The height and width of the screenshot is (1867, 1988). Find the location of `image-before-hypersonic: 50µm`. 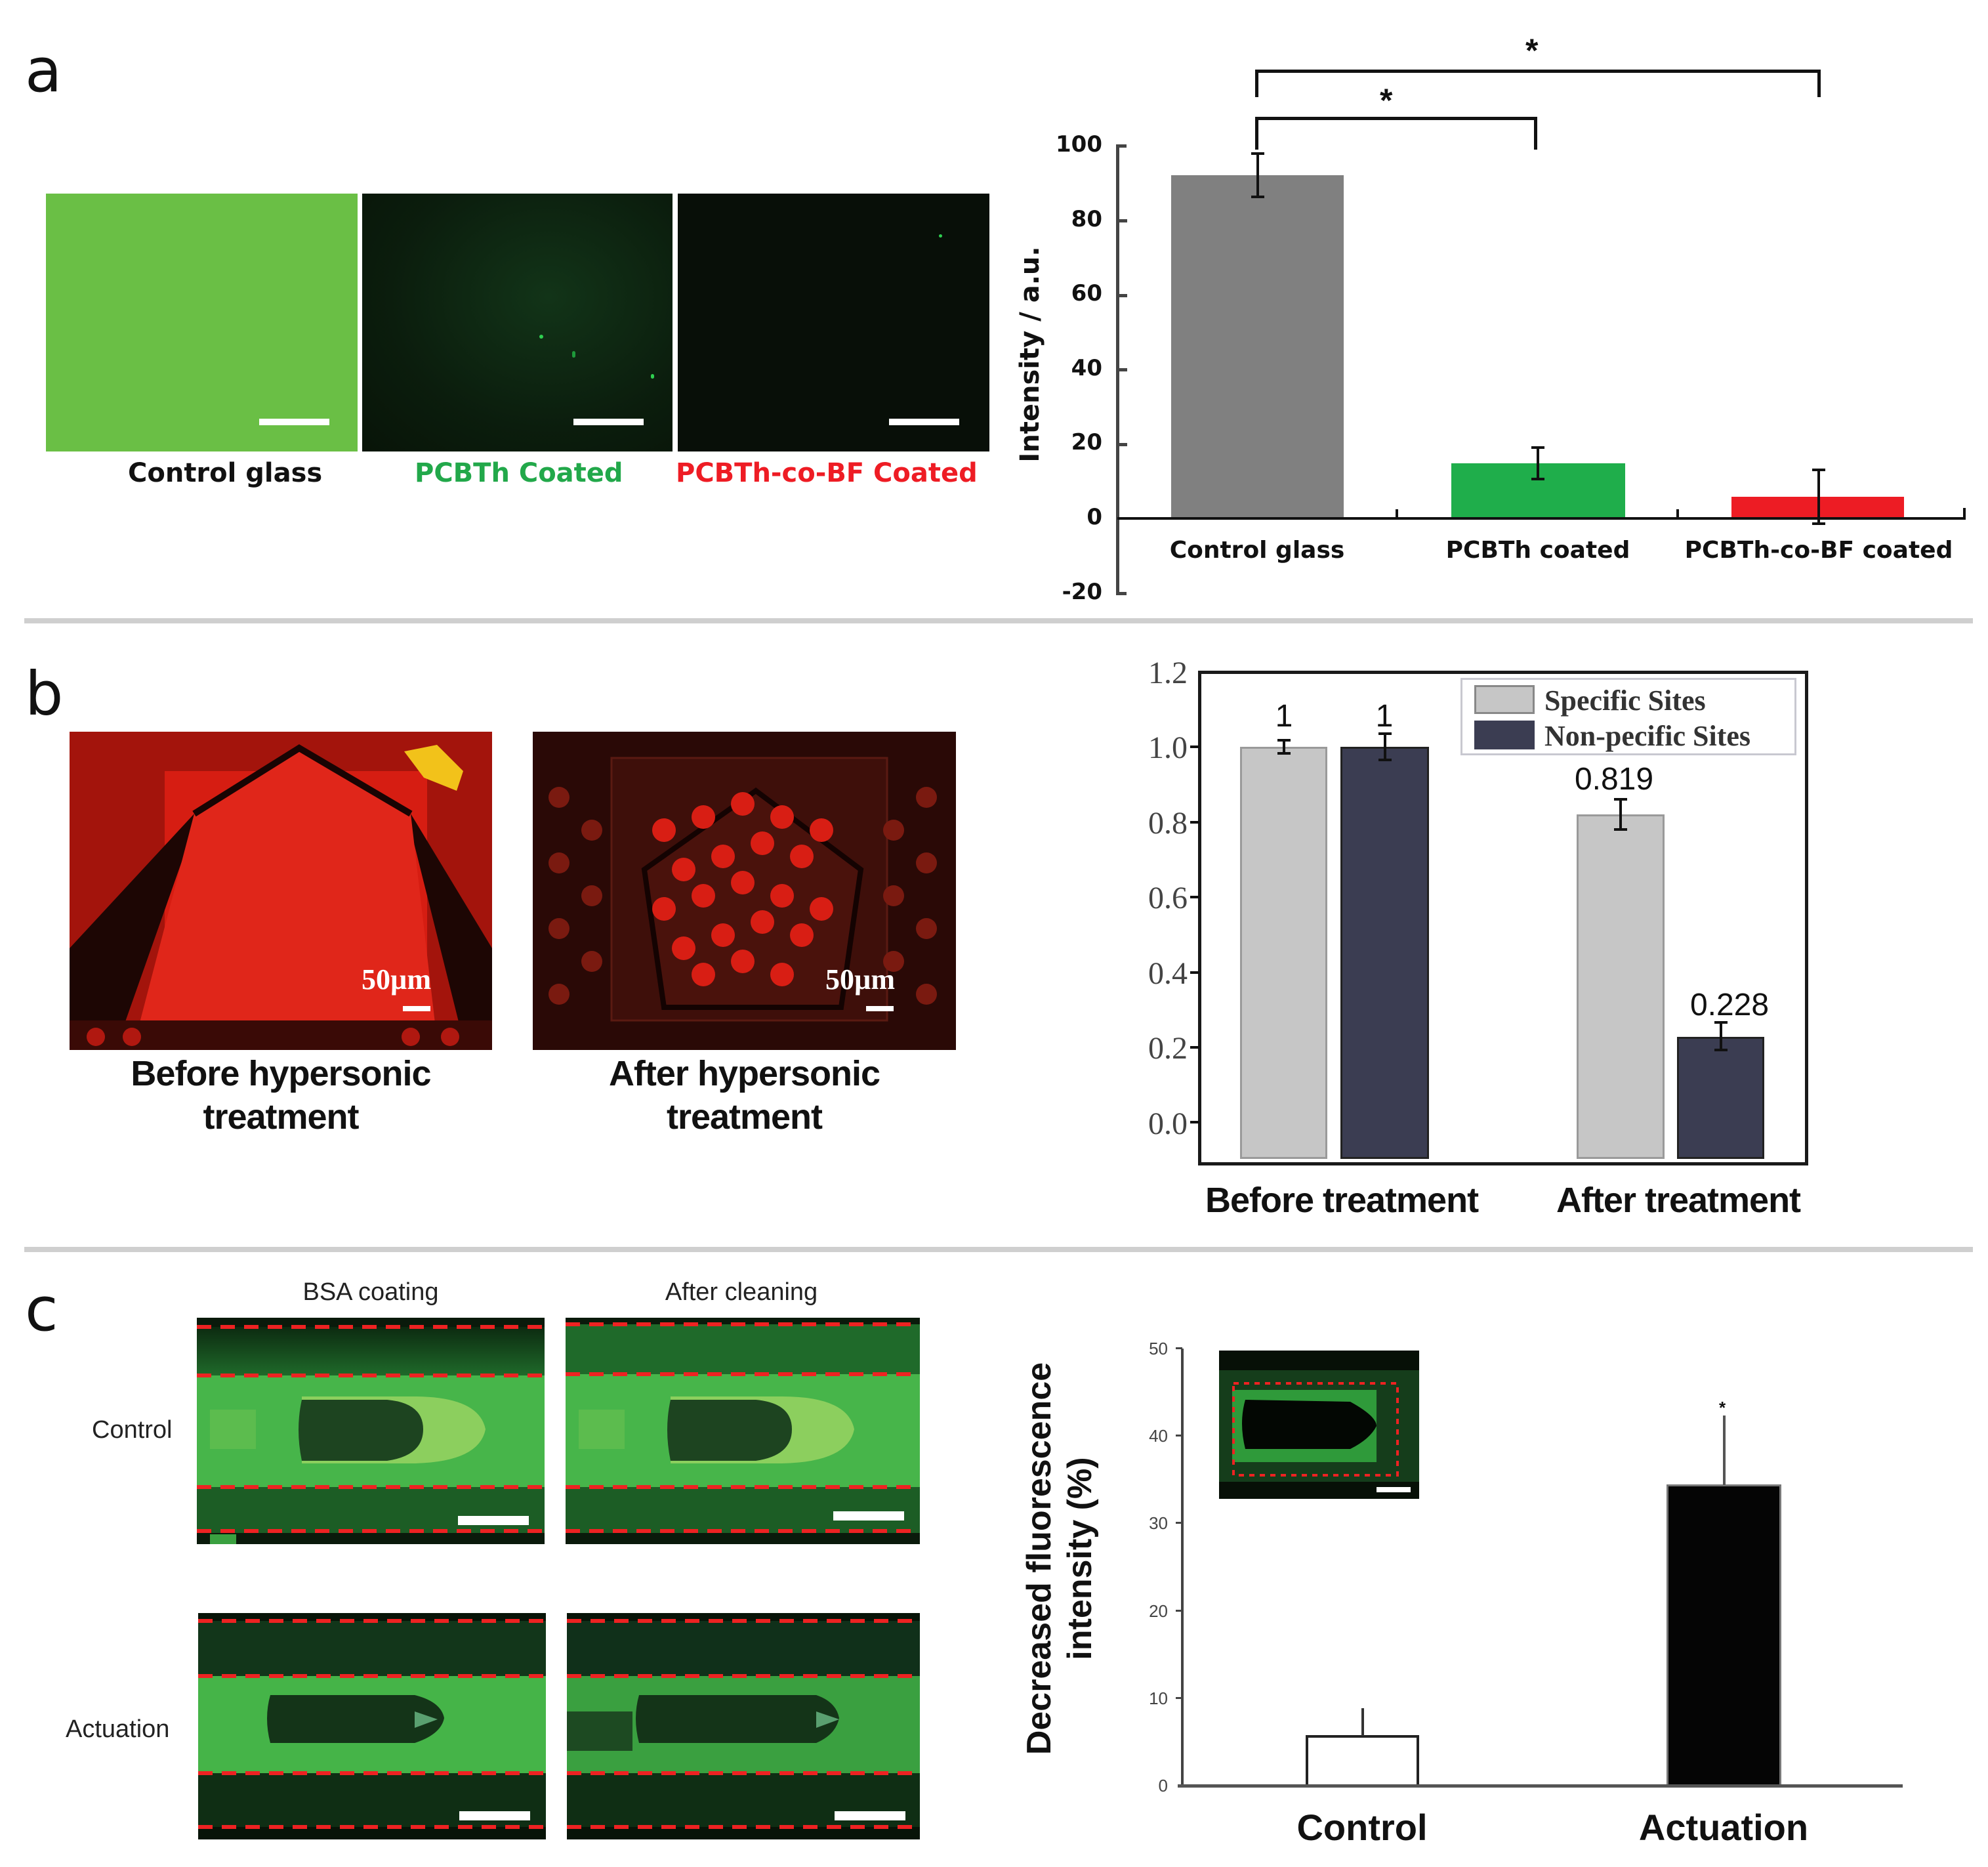

image-before-hypersonic: 50µm is located at coordinates (281, 891).